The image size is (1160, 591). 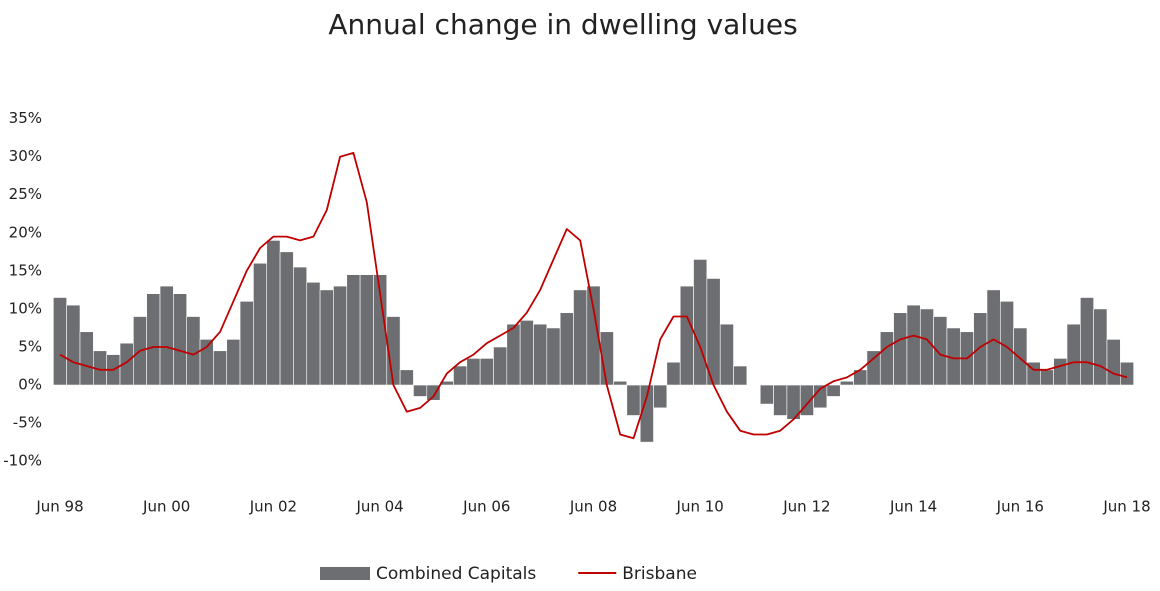 What do you see at coordinates (562, 24) in the screenshot?
I see `chart-title: Annual change in dwelling values` at bounding box center [562, 24].